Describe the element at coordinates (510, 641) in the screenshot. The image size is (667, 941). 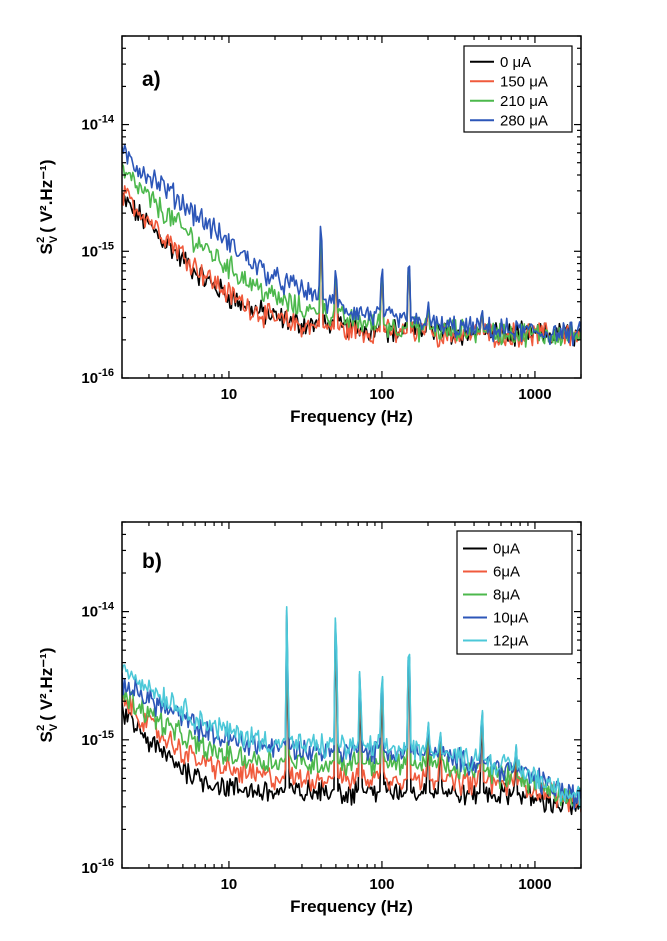
I see `legend-label: 12μA` at that location.